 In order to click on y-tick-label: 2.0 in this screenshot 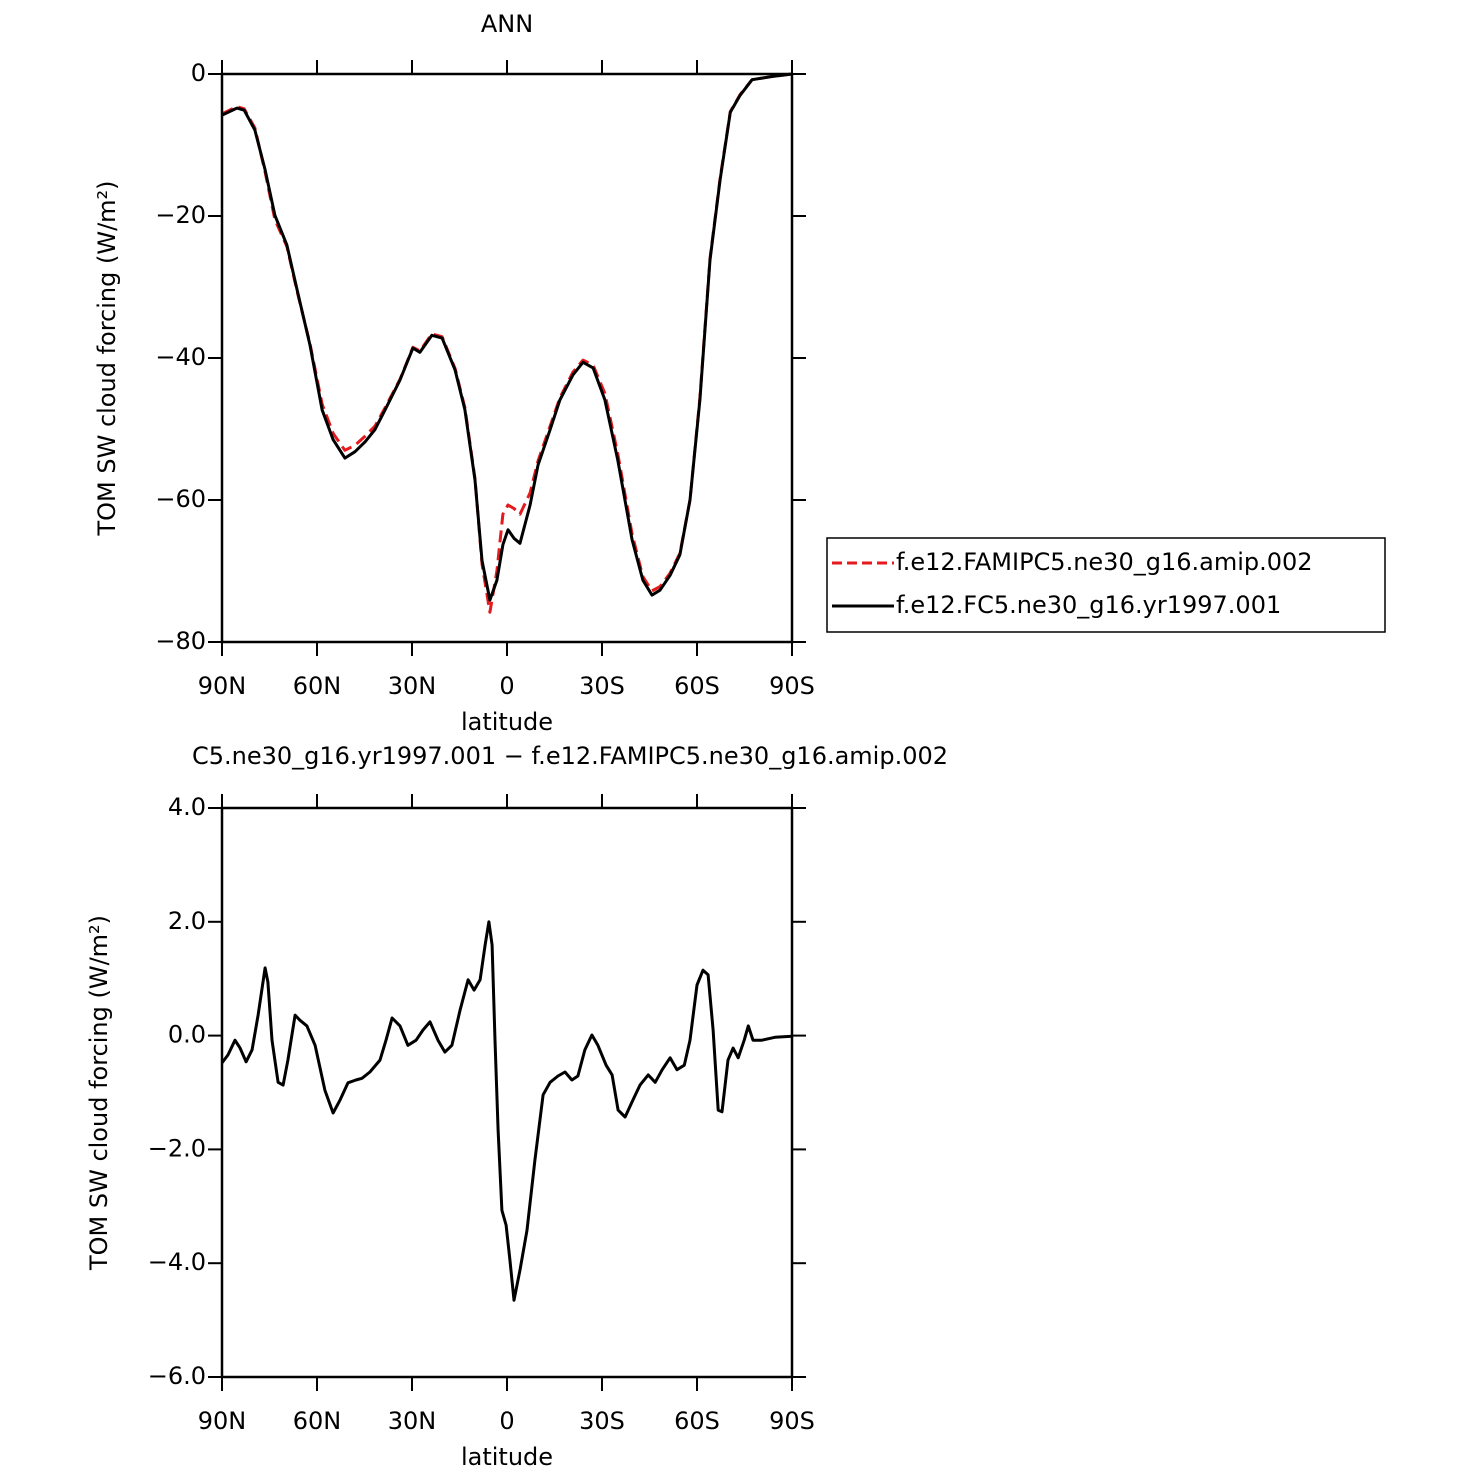, I will do `click(187, 921)`.